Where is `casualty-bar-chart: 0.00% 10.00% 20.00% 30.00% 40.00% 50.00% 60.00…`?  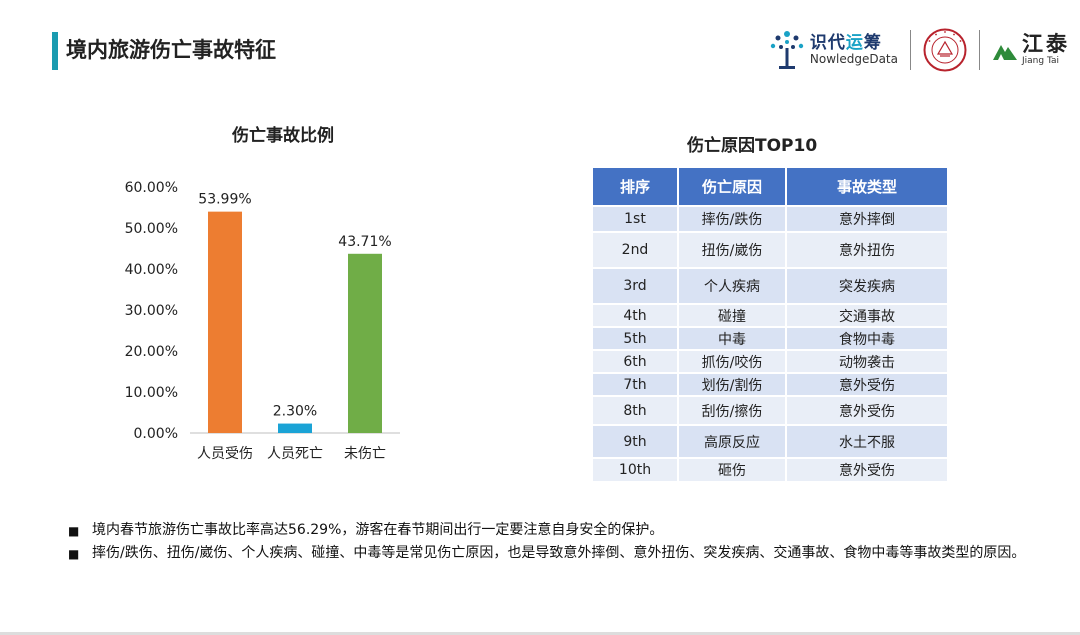 casualty-bar-chart: 0.00% 10.00% 20.00% 30.00% 40.00% 50.00% 60.00… is located at coordinates (262, 321).